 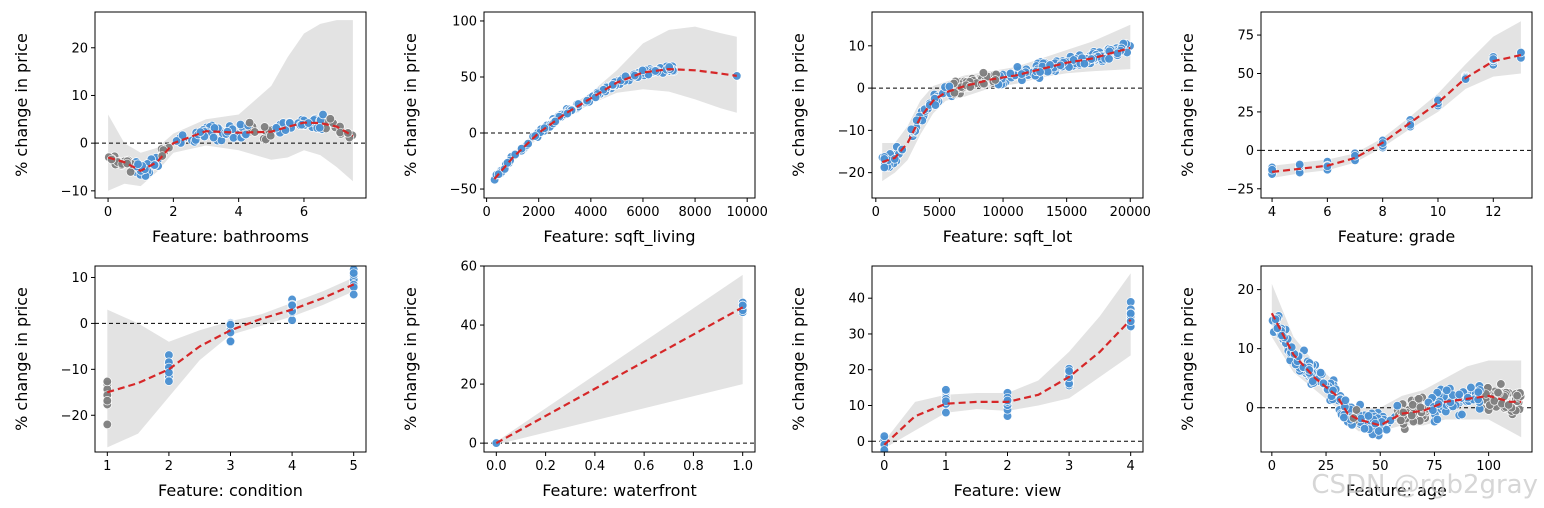 I want to click on x-tick-label: 10, so click(x=1438, y=212).